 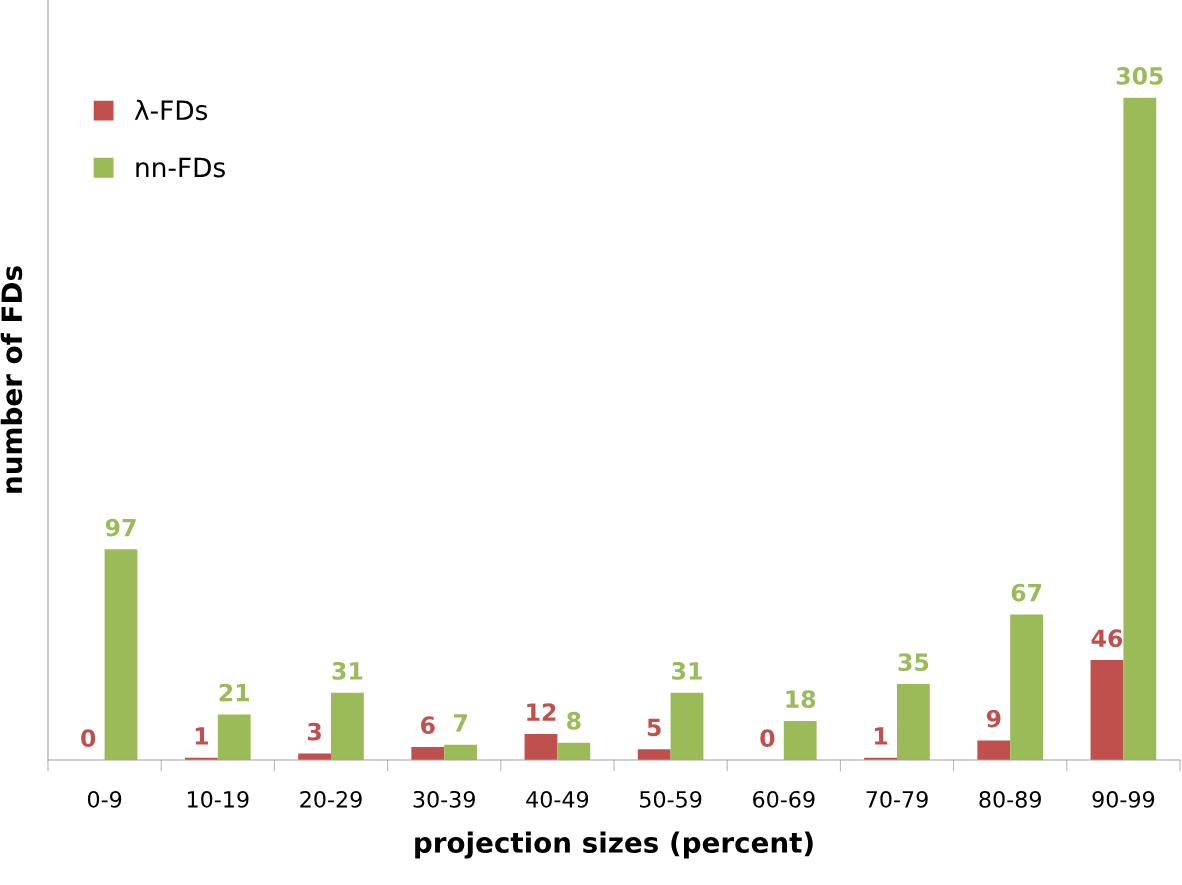 What do you see at coordinates (993, 718) in the screenshot?
I see `data-label: 9` at bounding box center [993, 718].